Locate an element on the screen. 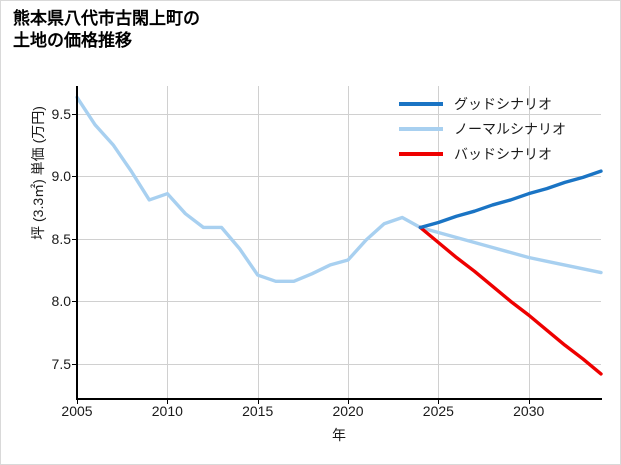 This screenshot has width=621, height=465. y-tick-label: 8.0 is located at coordinates (61, 301).